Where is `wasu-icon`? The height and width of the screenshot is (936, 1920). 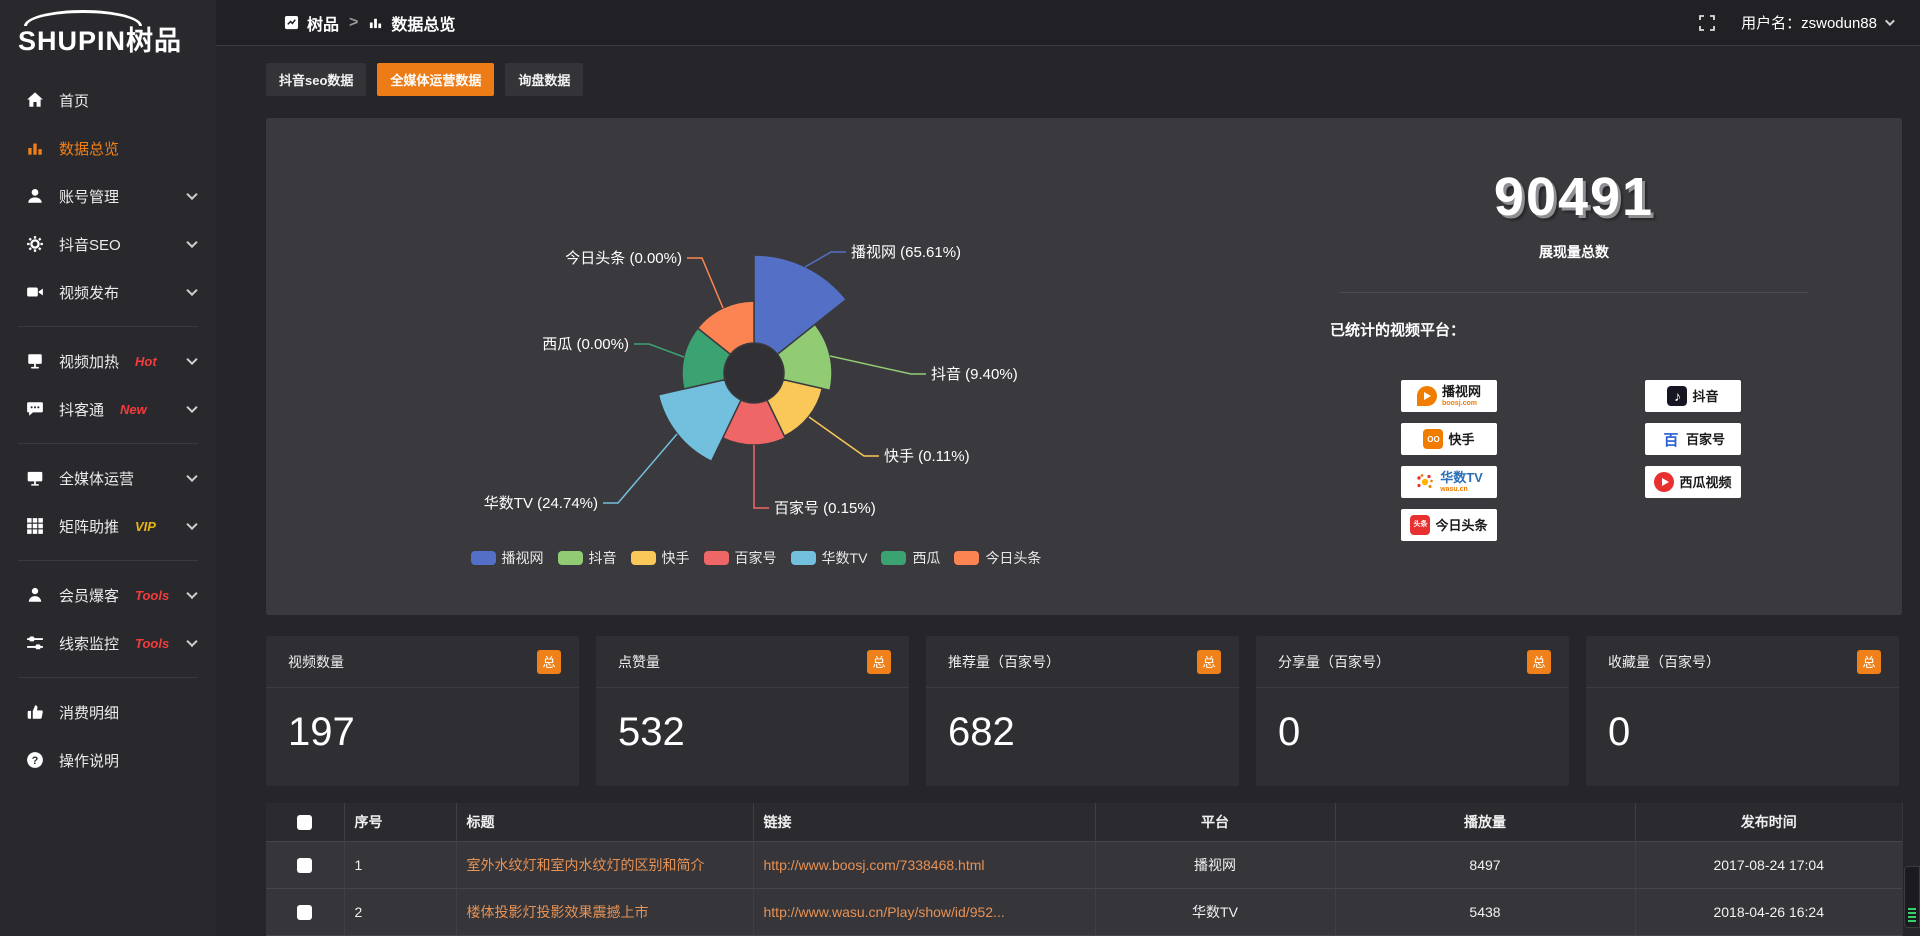 wasu-icon is located at coordinates (1425, 482).